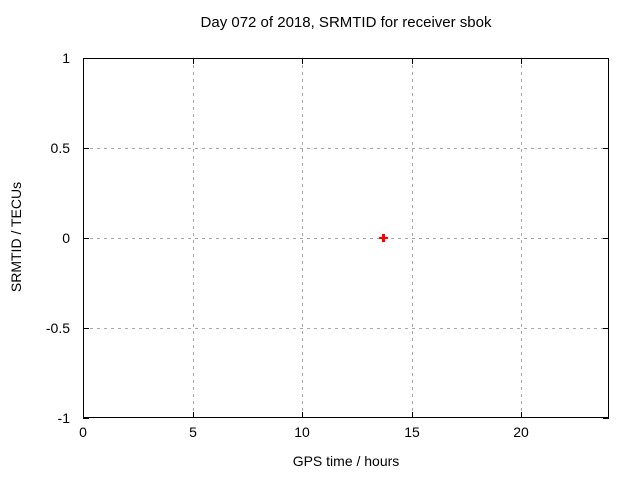 The height and width of the screenshot is (480, 640). I want to click on x-tick-label: 10, so click(302, 432).